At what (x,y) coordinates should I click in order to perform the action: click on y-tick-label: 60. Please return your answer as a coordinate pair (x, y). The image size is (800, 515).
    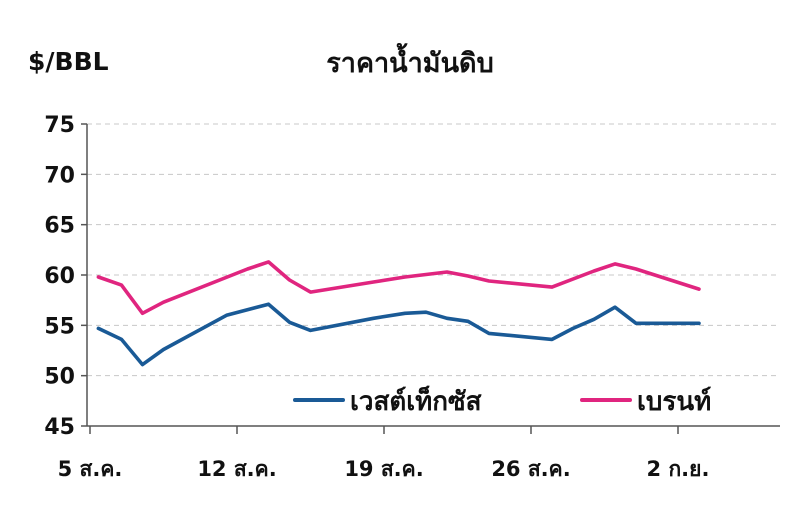
    Looking at the image, I should click on (59, 276).